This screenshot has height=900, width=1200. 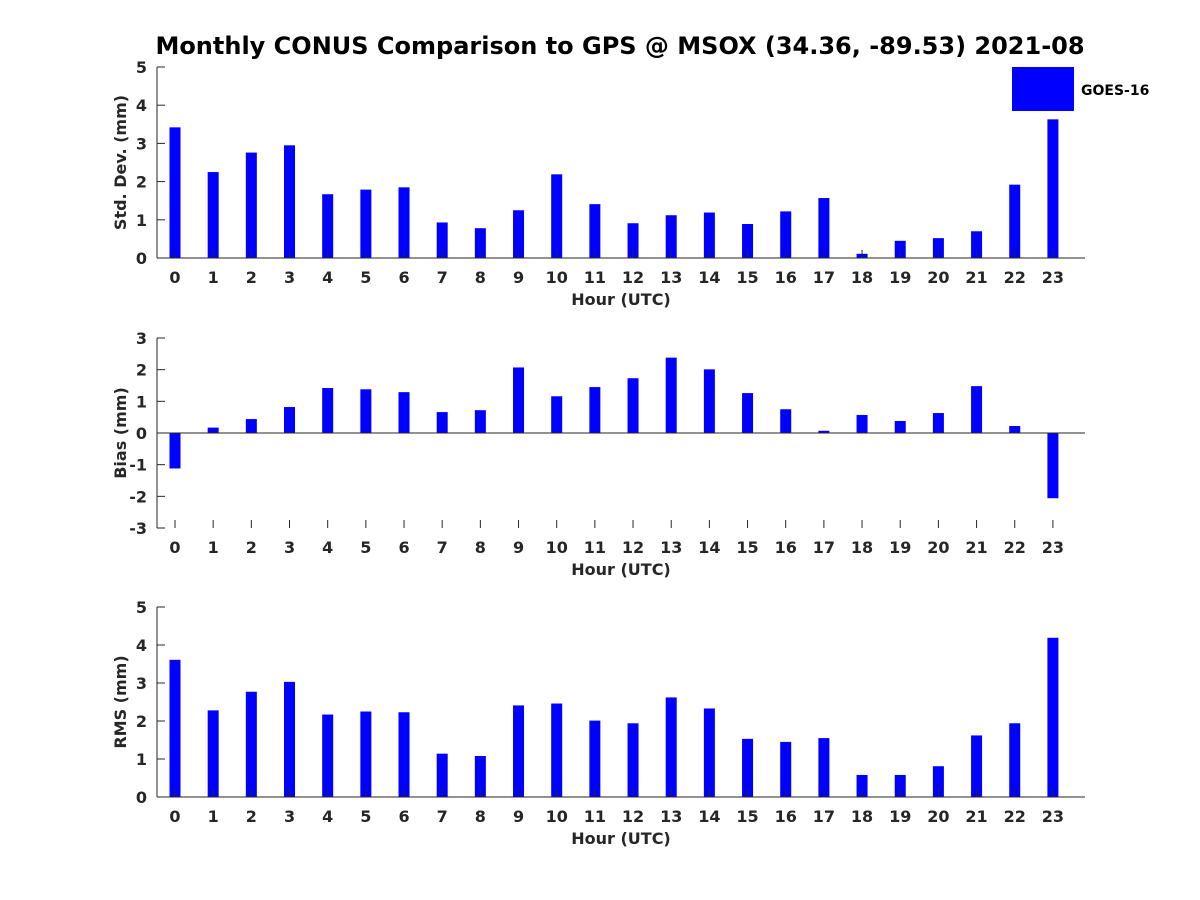 What do you see at coordinates (862, 816) in the screenshot?
I see `x-tick-label: 18` at bounding box center [862, 816].